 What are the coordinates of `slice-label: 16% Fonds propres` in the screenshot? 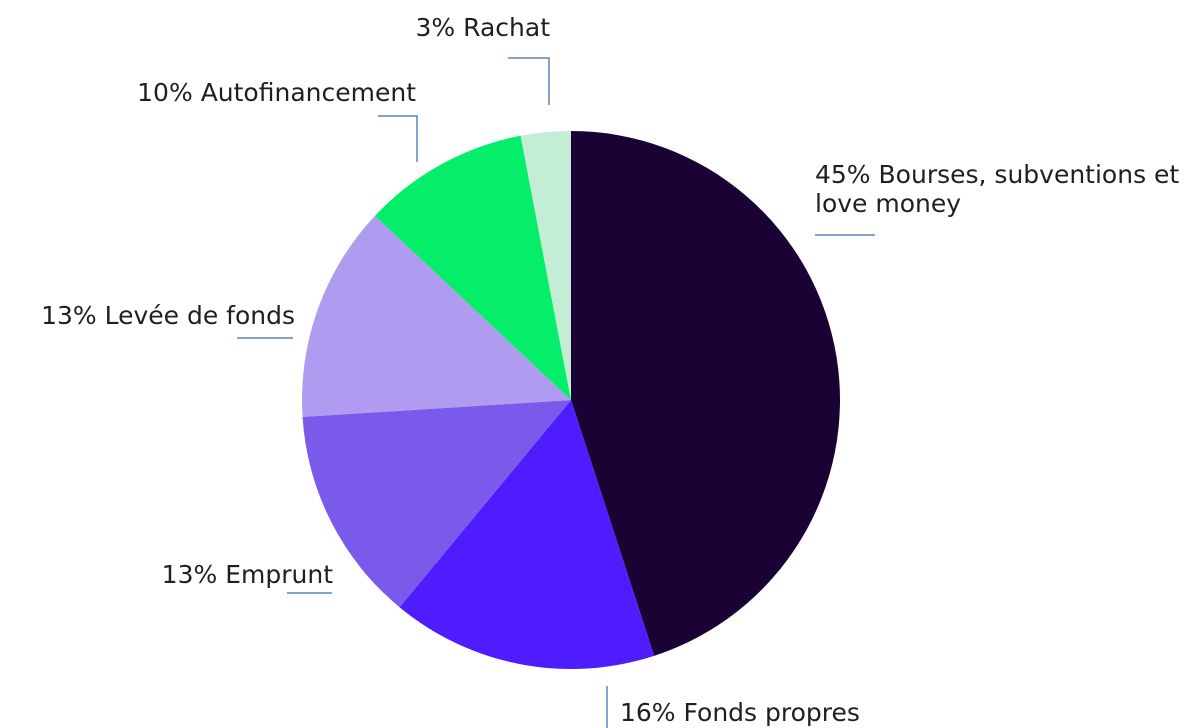 It's located at (740, 712).